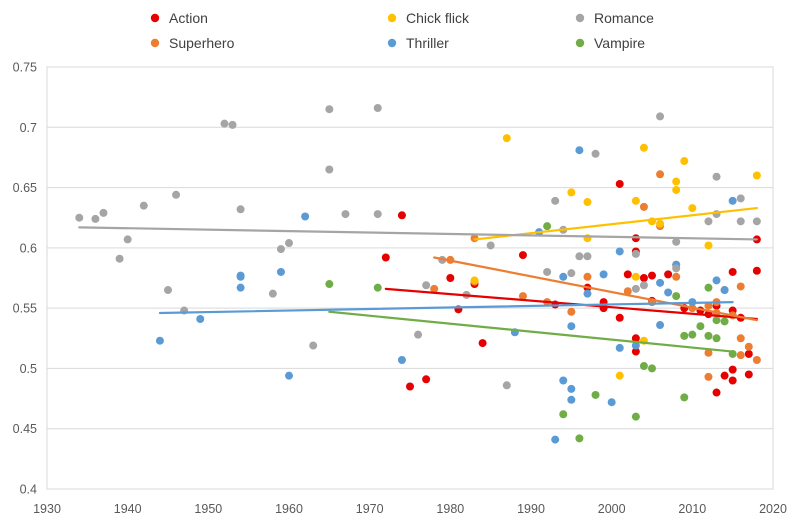 This screenshot has height=519, width=800. What do you see at coordinates (28, 490) in the screenshot?
I see `y-tick-label: 0.4` at bounding box center [28, 490].